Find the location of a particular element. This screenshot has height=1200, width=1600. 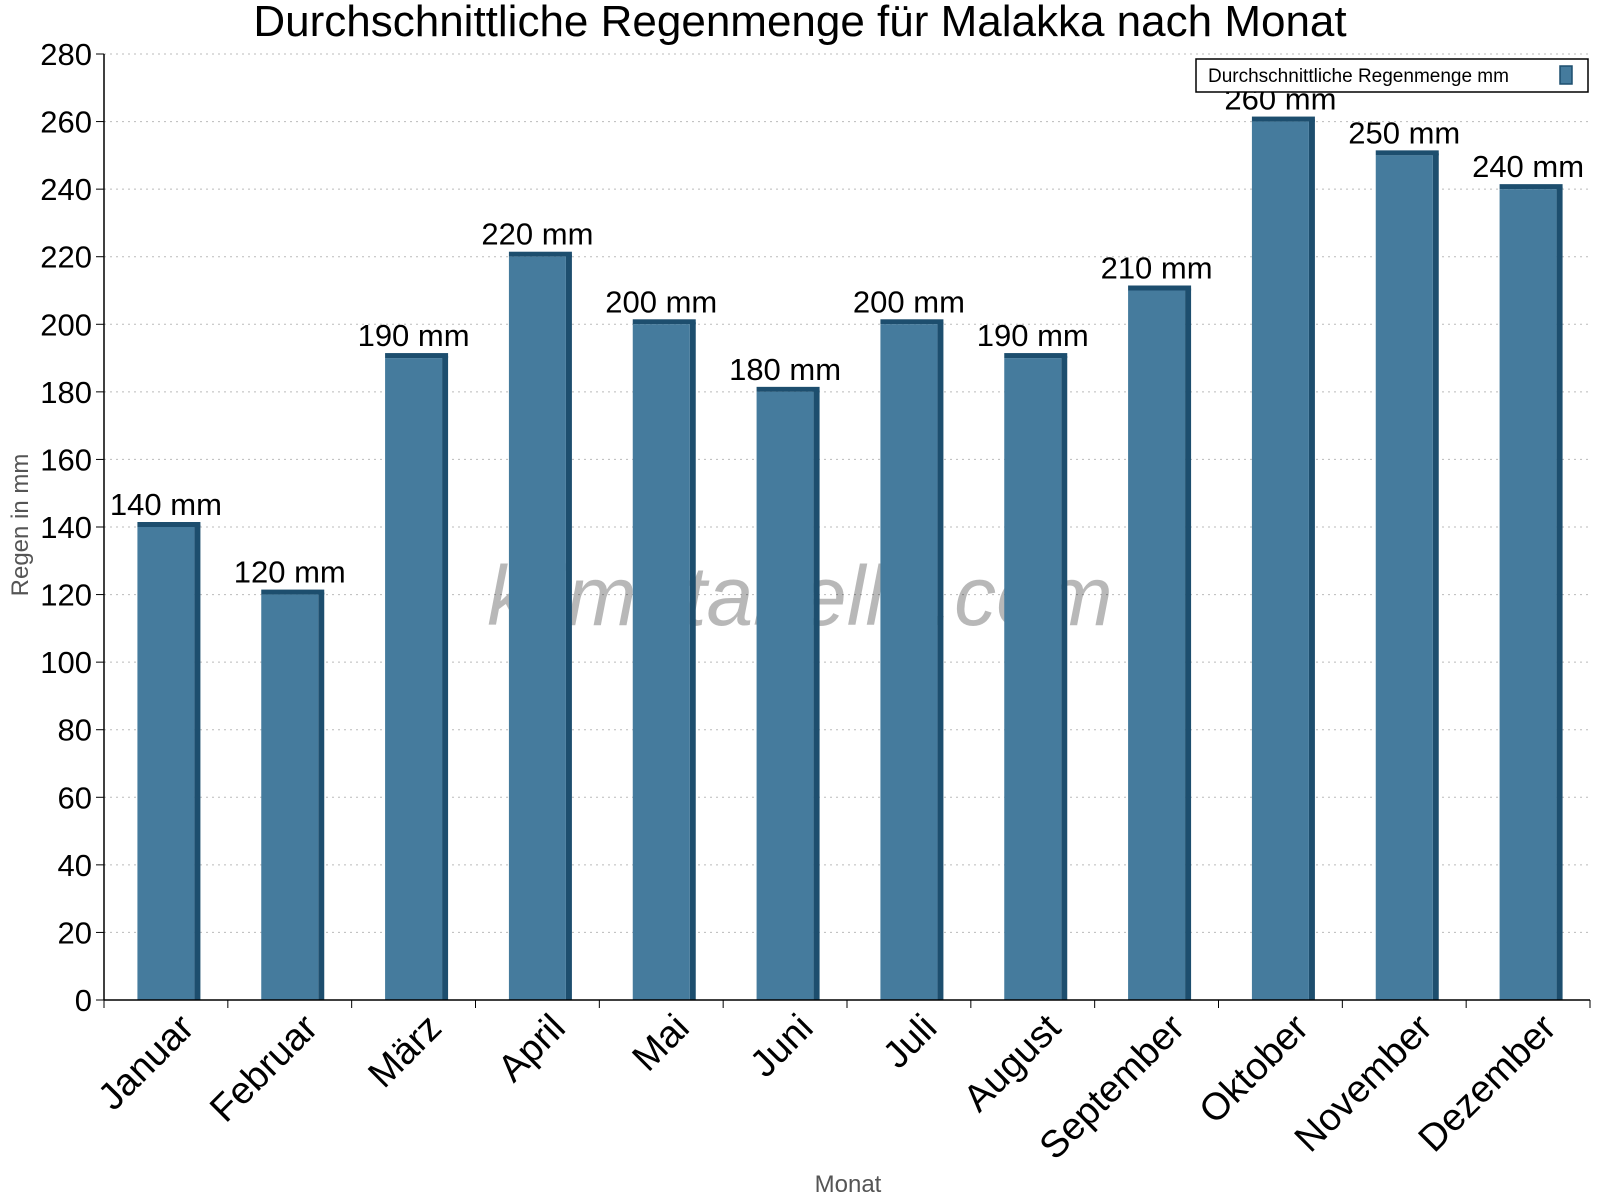

y-tick-label: 260 is located at coordinates (66, 122).